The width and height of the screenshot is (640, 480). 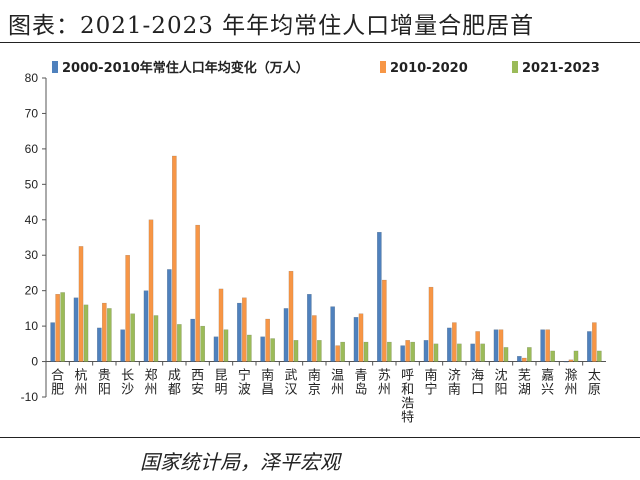 I want to click on y-tick-label: 70, so click(x=32, y=113).